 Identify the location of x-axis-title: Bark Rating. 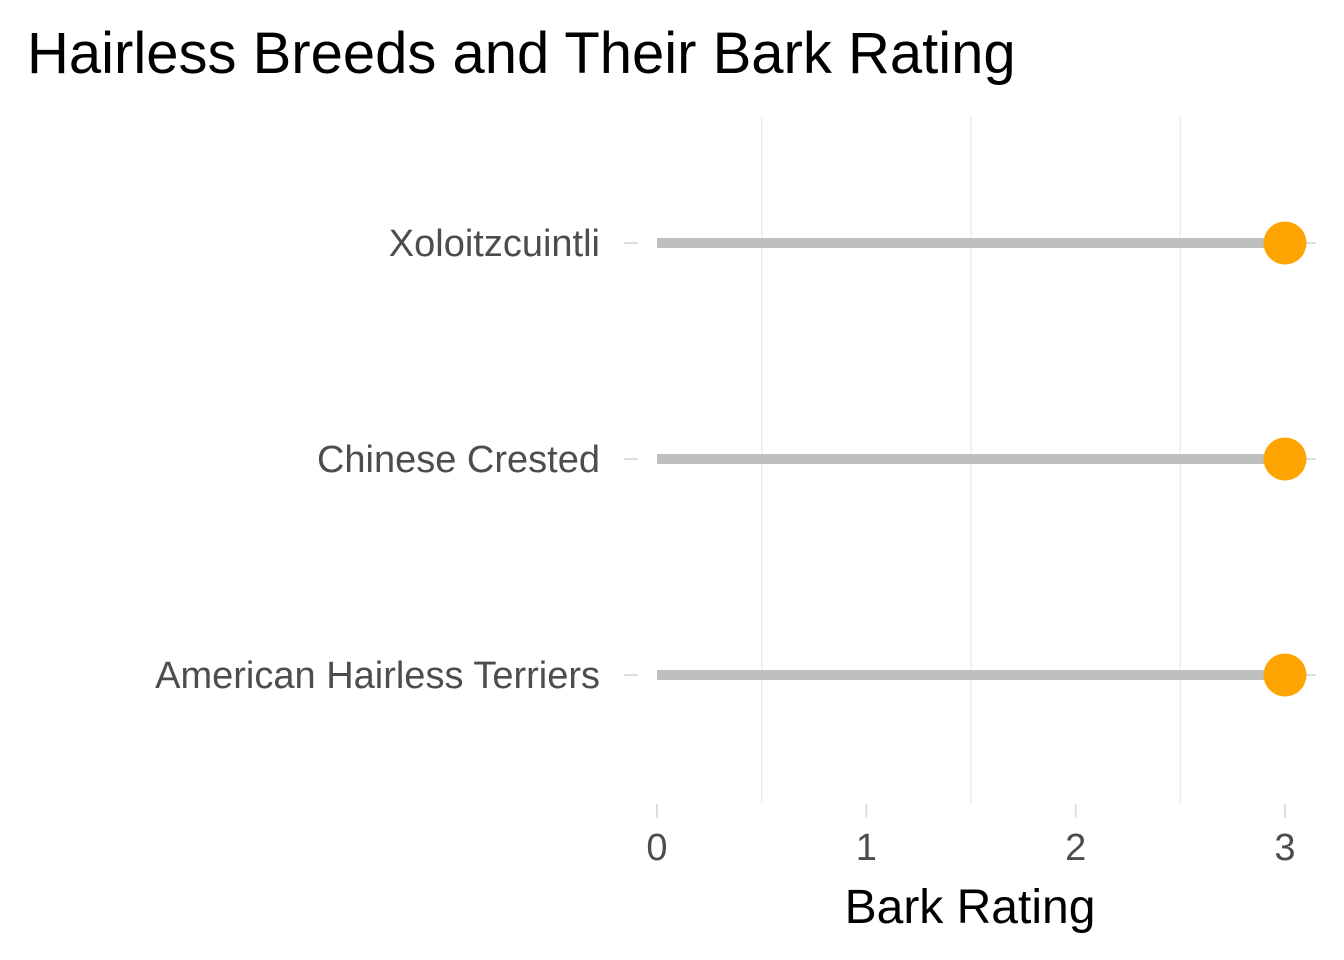
(970, 907).